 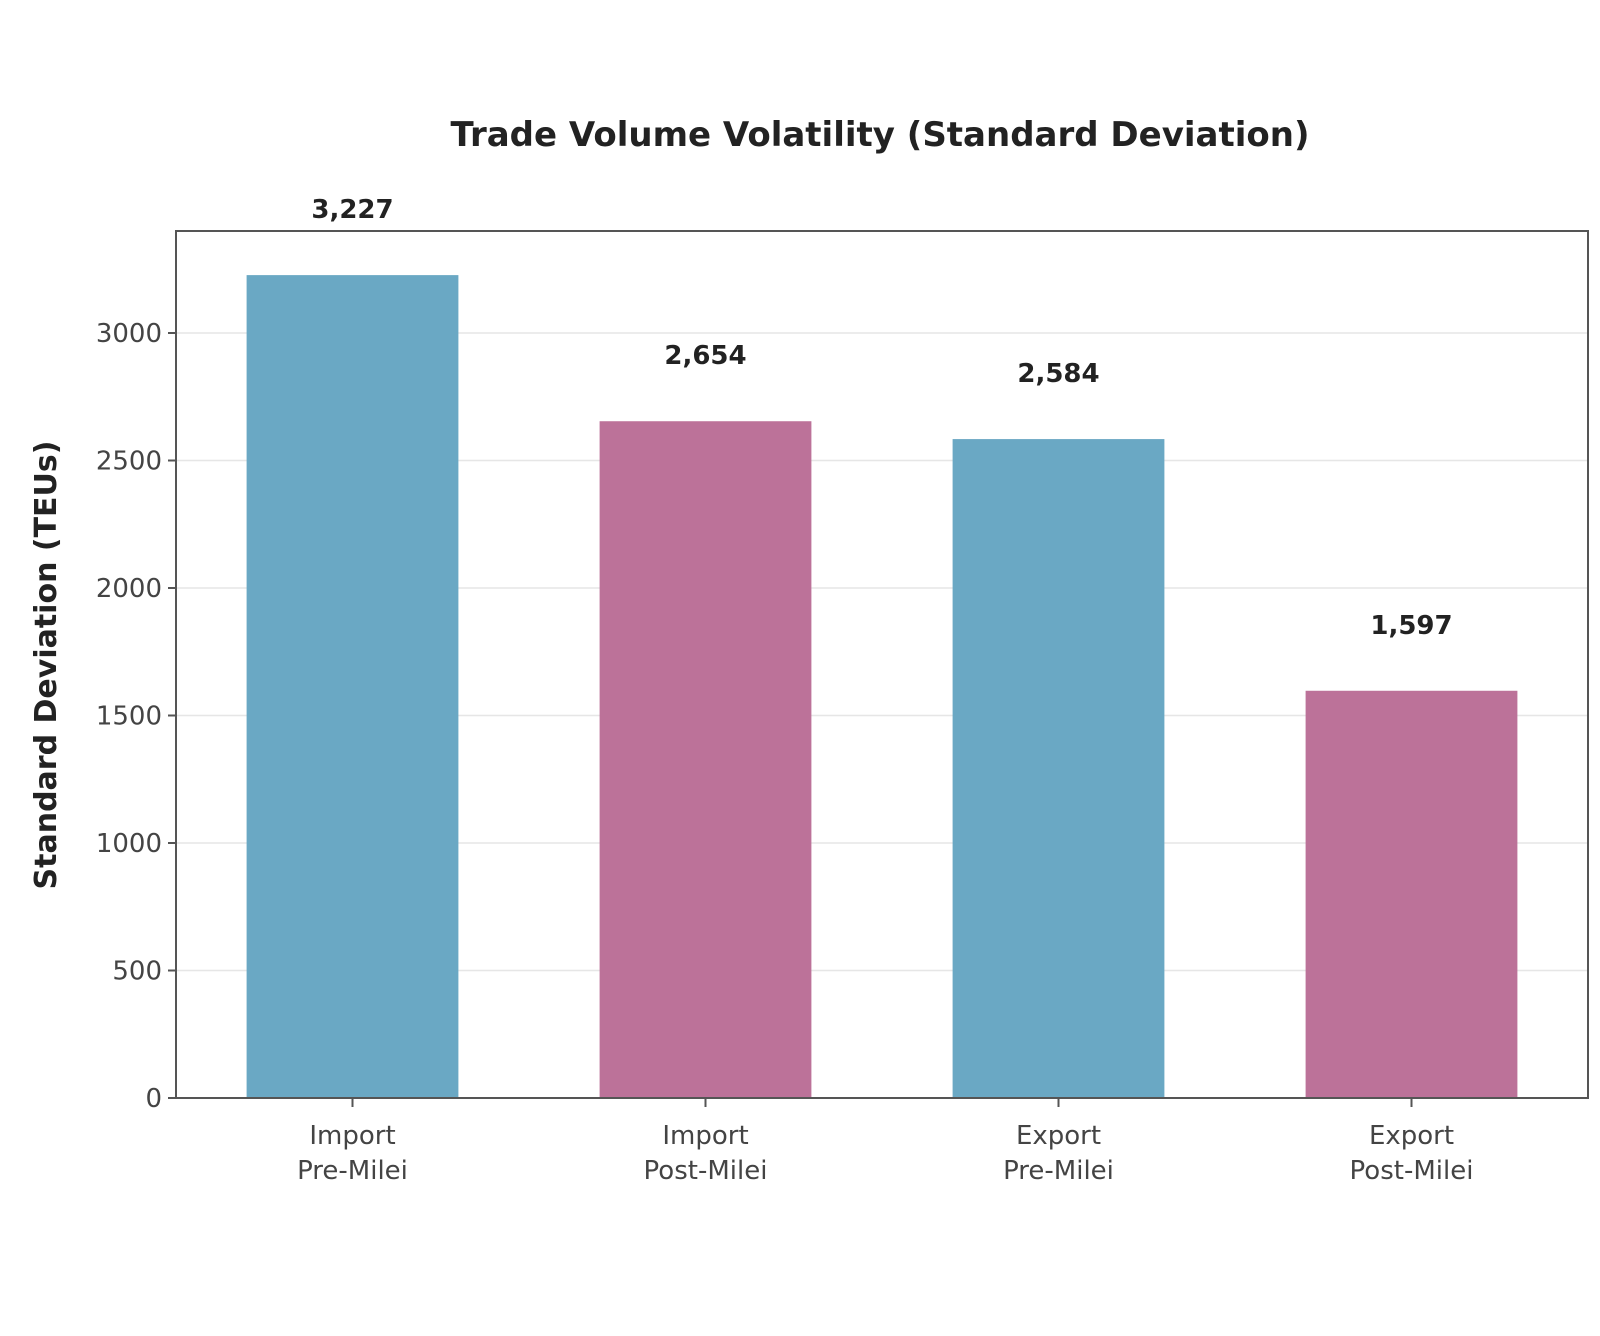 What do you see at coordinates (129, 334) in the screenshot?
I see `y-tick-label: 3000` at bounding box center [129, 334].